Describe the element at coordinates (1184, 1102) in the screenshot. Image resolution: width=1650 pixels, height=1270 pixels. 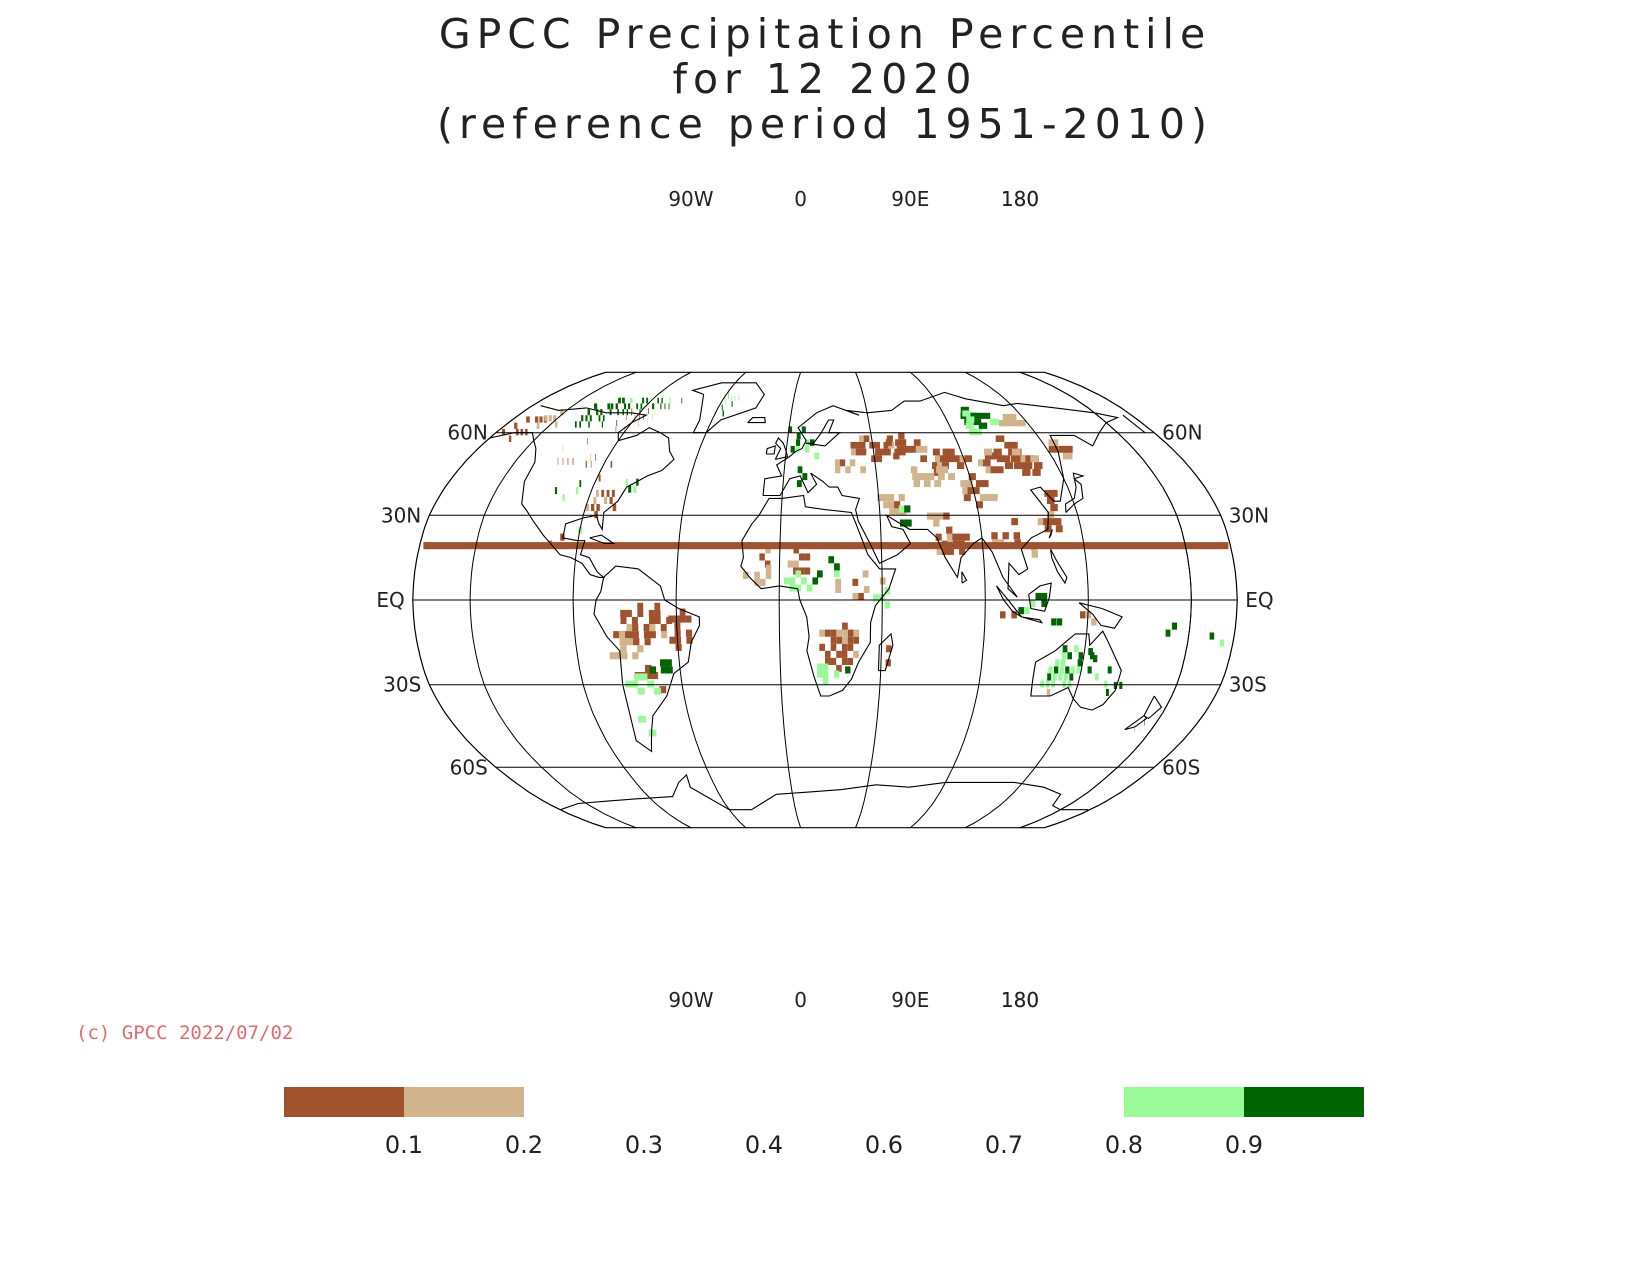
I see `legend-swatch` at that location.